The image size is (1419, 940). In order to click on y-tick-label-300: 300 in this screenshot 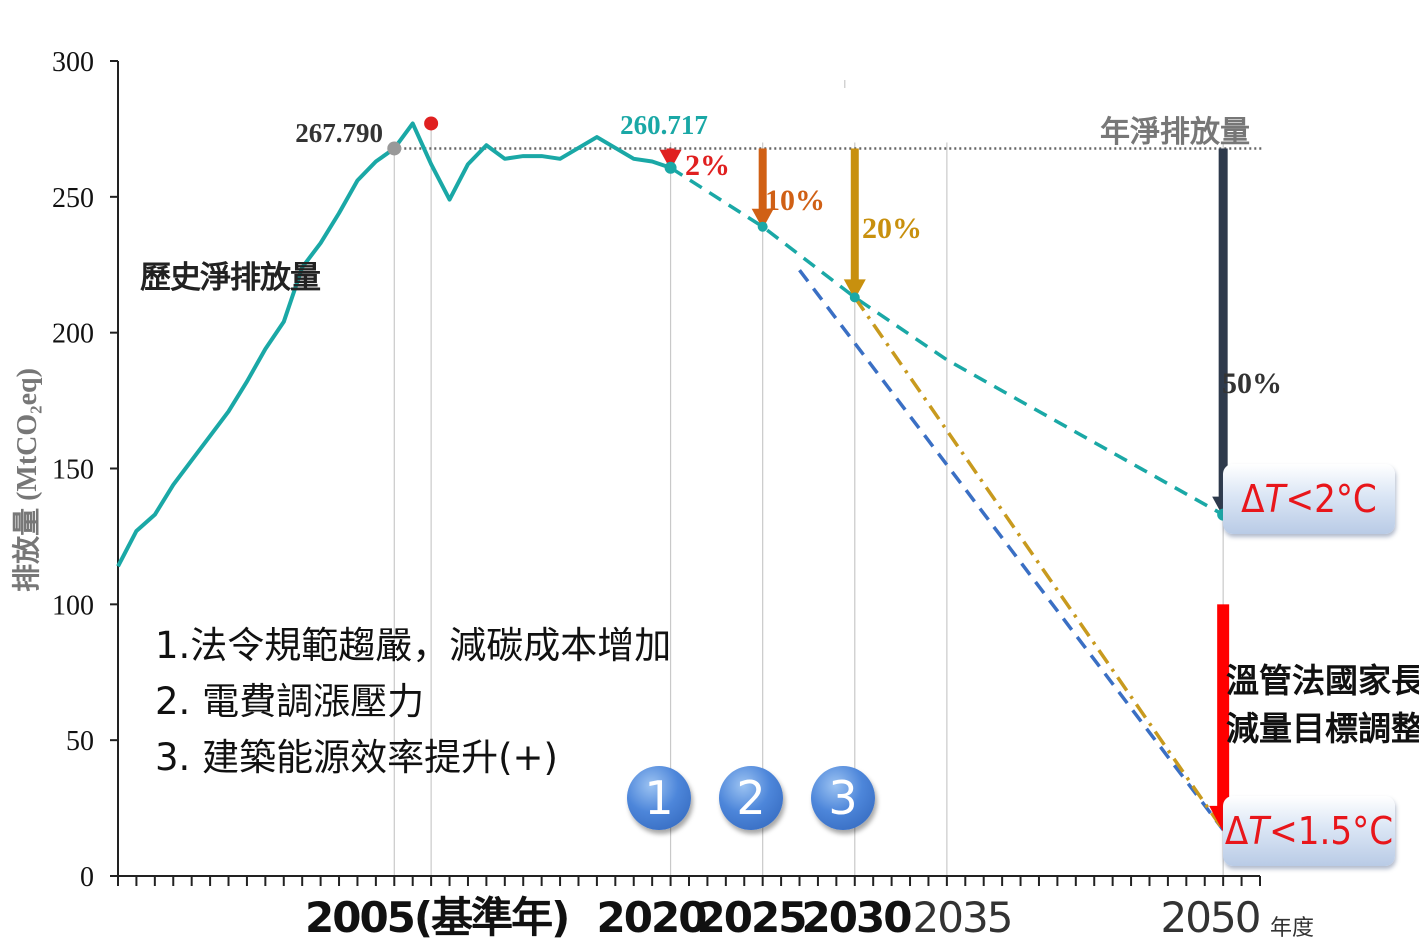, I will do `click(73, 62)`.